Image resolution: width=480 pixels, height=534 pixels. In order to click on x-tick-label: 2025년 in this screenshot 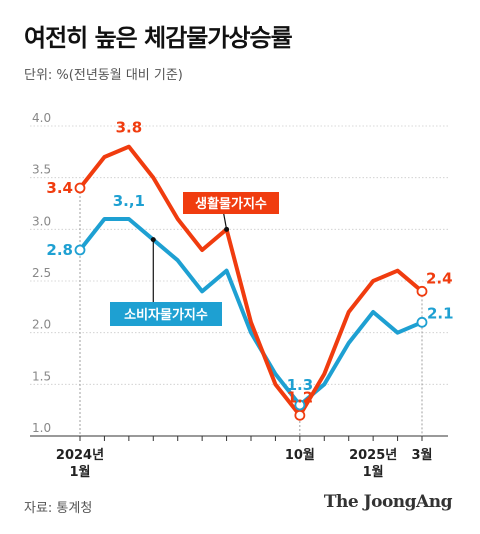, I will do `click(373, 455)`.